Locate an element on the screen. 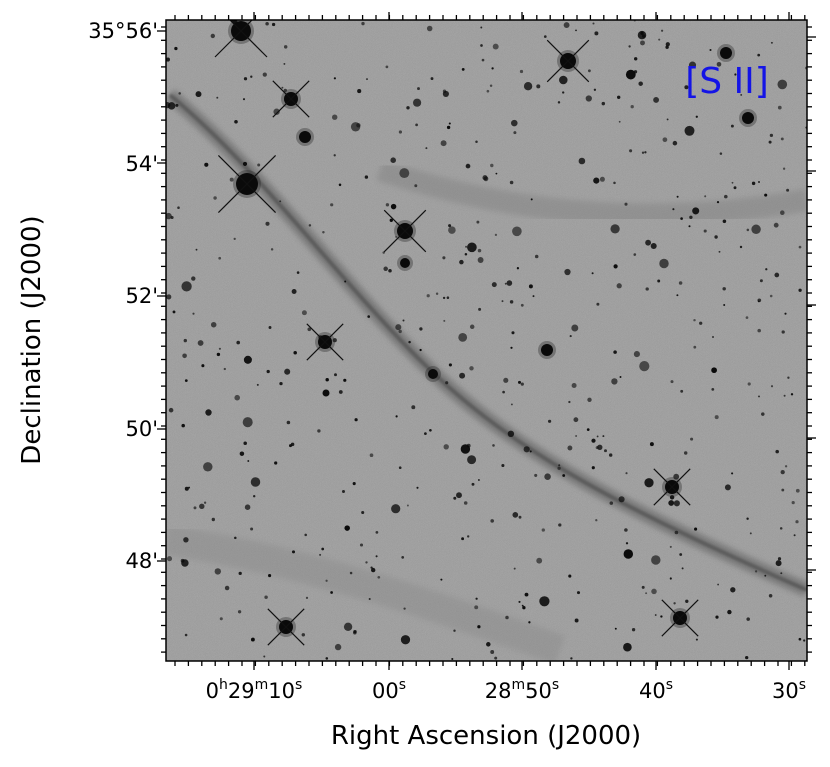 Image resolution: width=830 pixels, height=767 pixels. nebula-filament-faint is located at coordinates (591, 192).